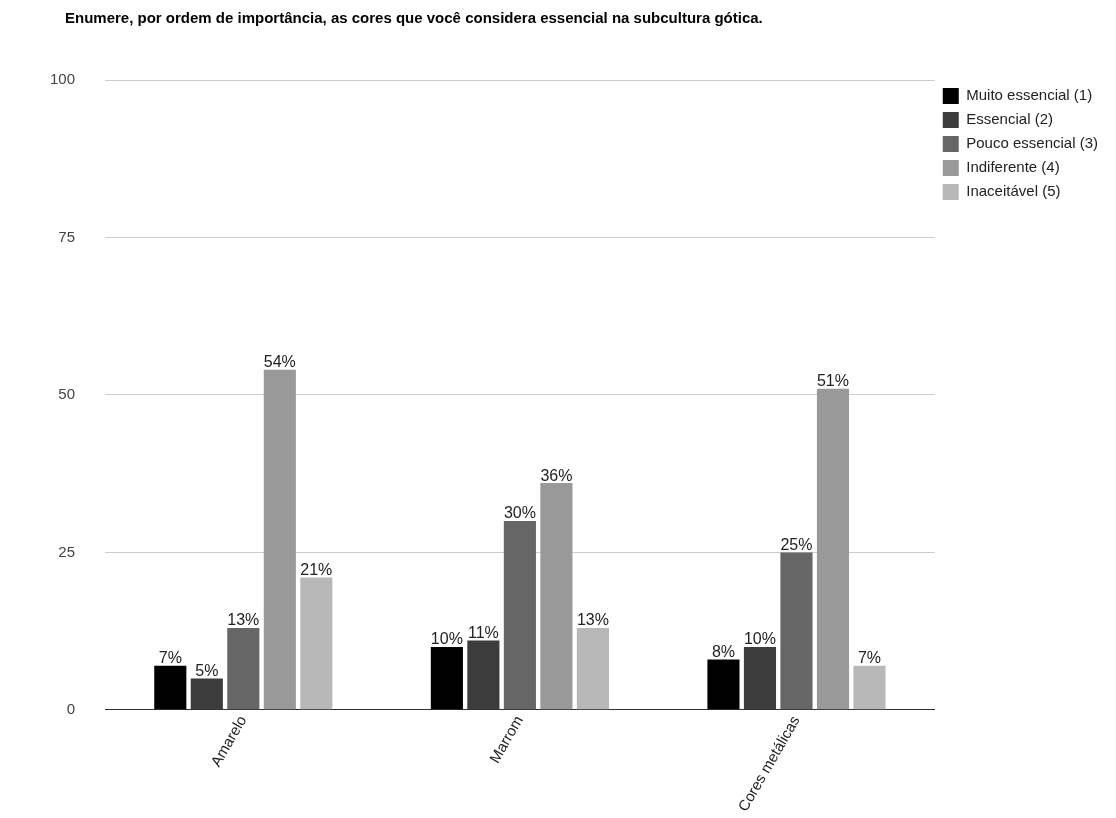  Describe the element at coordinates (1032, 143) in the screenshot. I see `legend-label: Pouco essencial (3)` at that location.